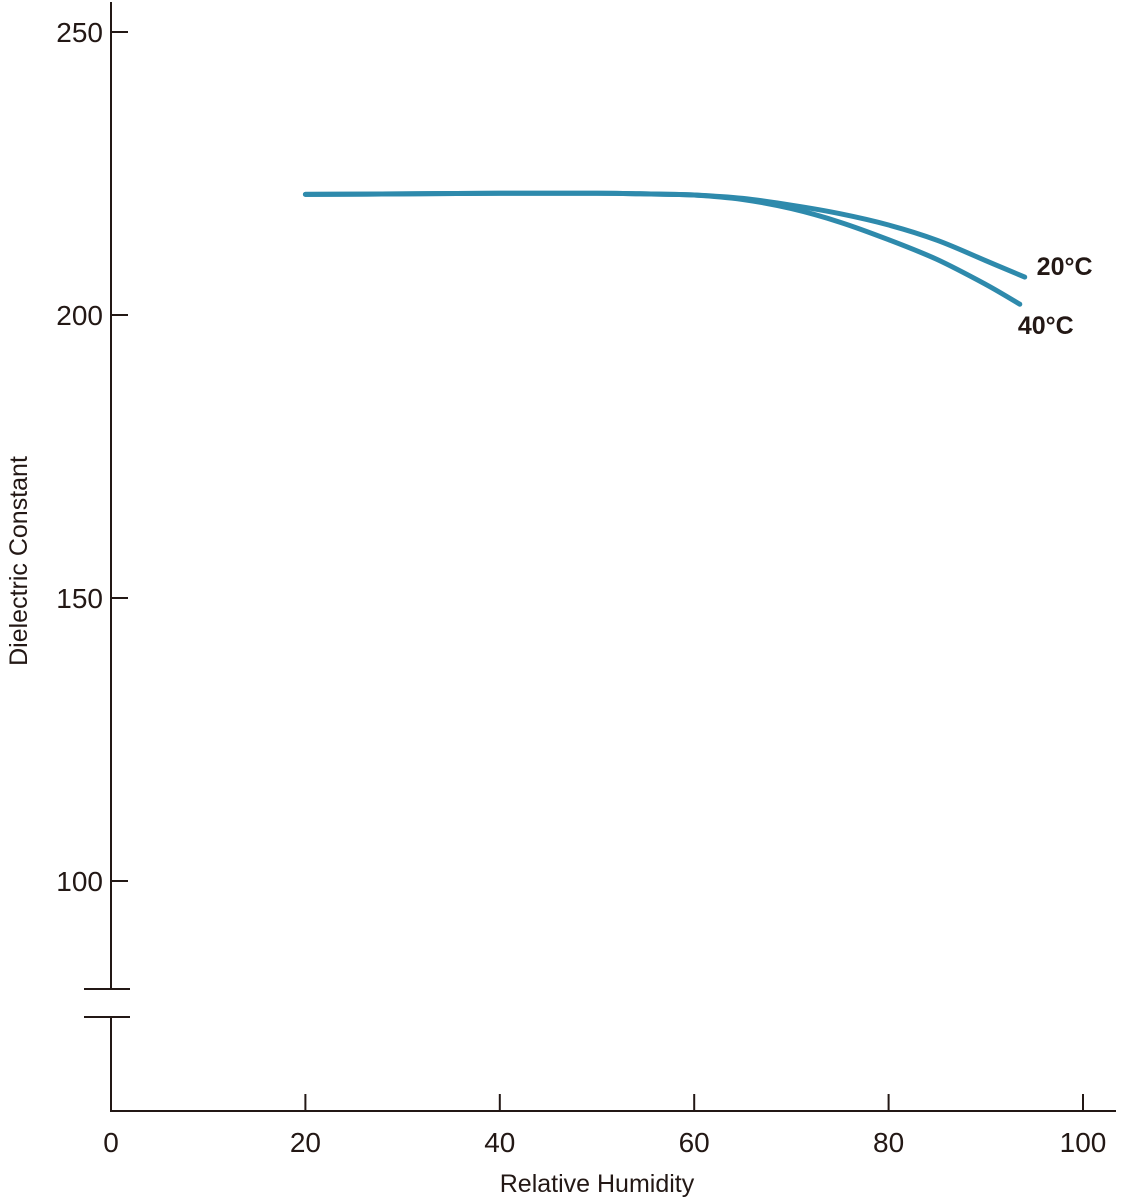  Describe the element at coordinates (1083, 1142) in the screenshot. I see `x-tick-label: 100` at that location.